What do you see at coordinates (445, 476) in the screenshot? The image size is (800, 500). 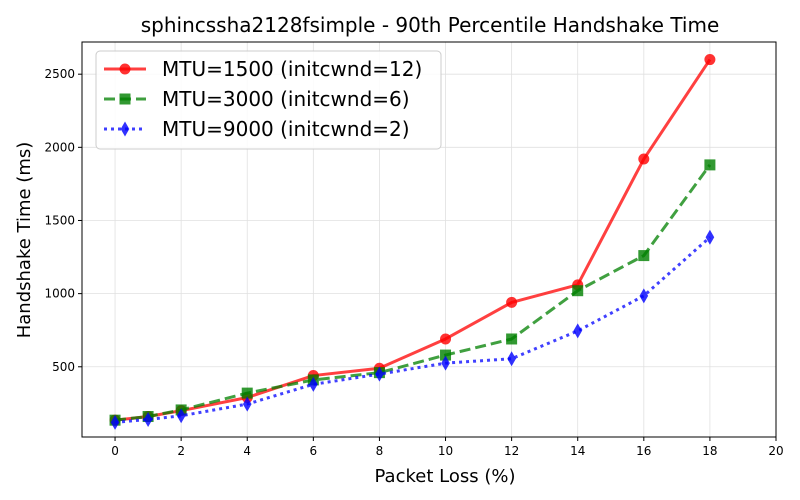 I see `x-axis-label: Packet Loss (%)` at bounding box center [445, 476].